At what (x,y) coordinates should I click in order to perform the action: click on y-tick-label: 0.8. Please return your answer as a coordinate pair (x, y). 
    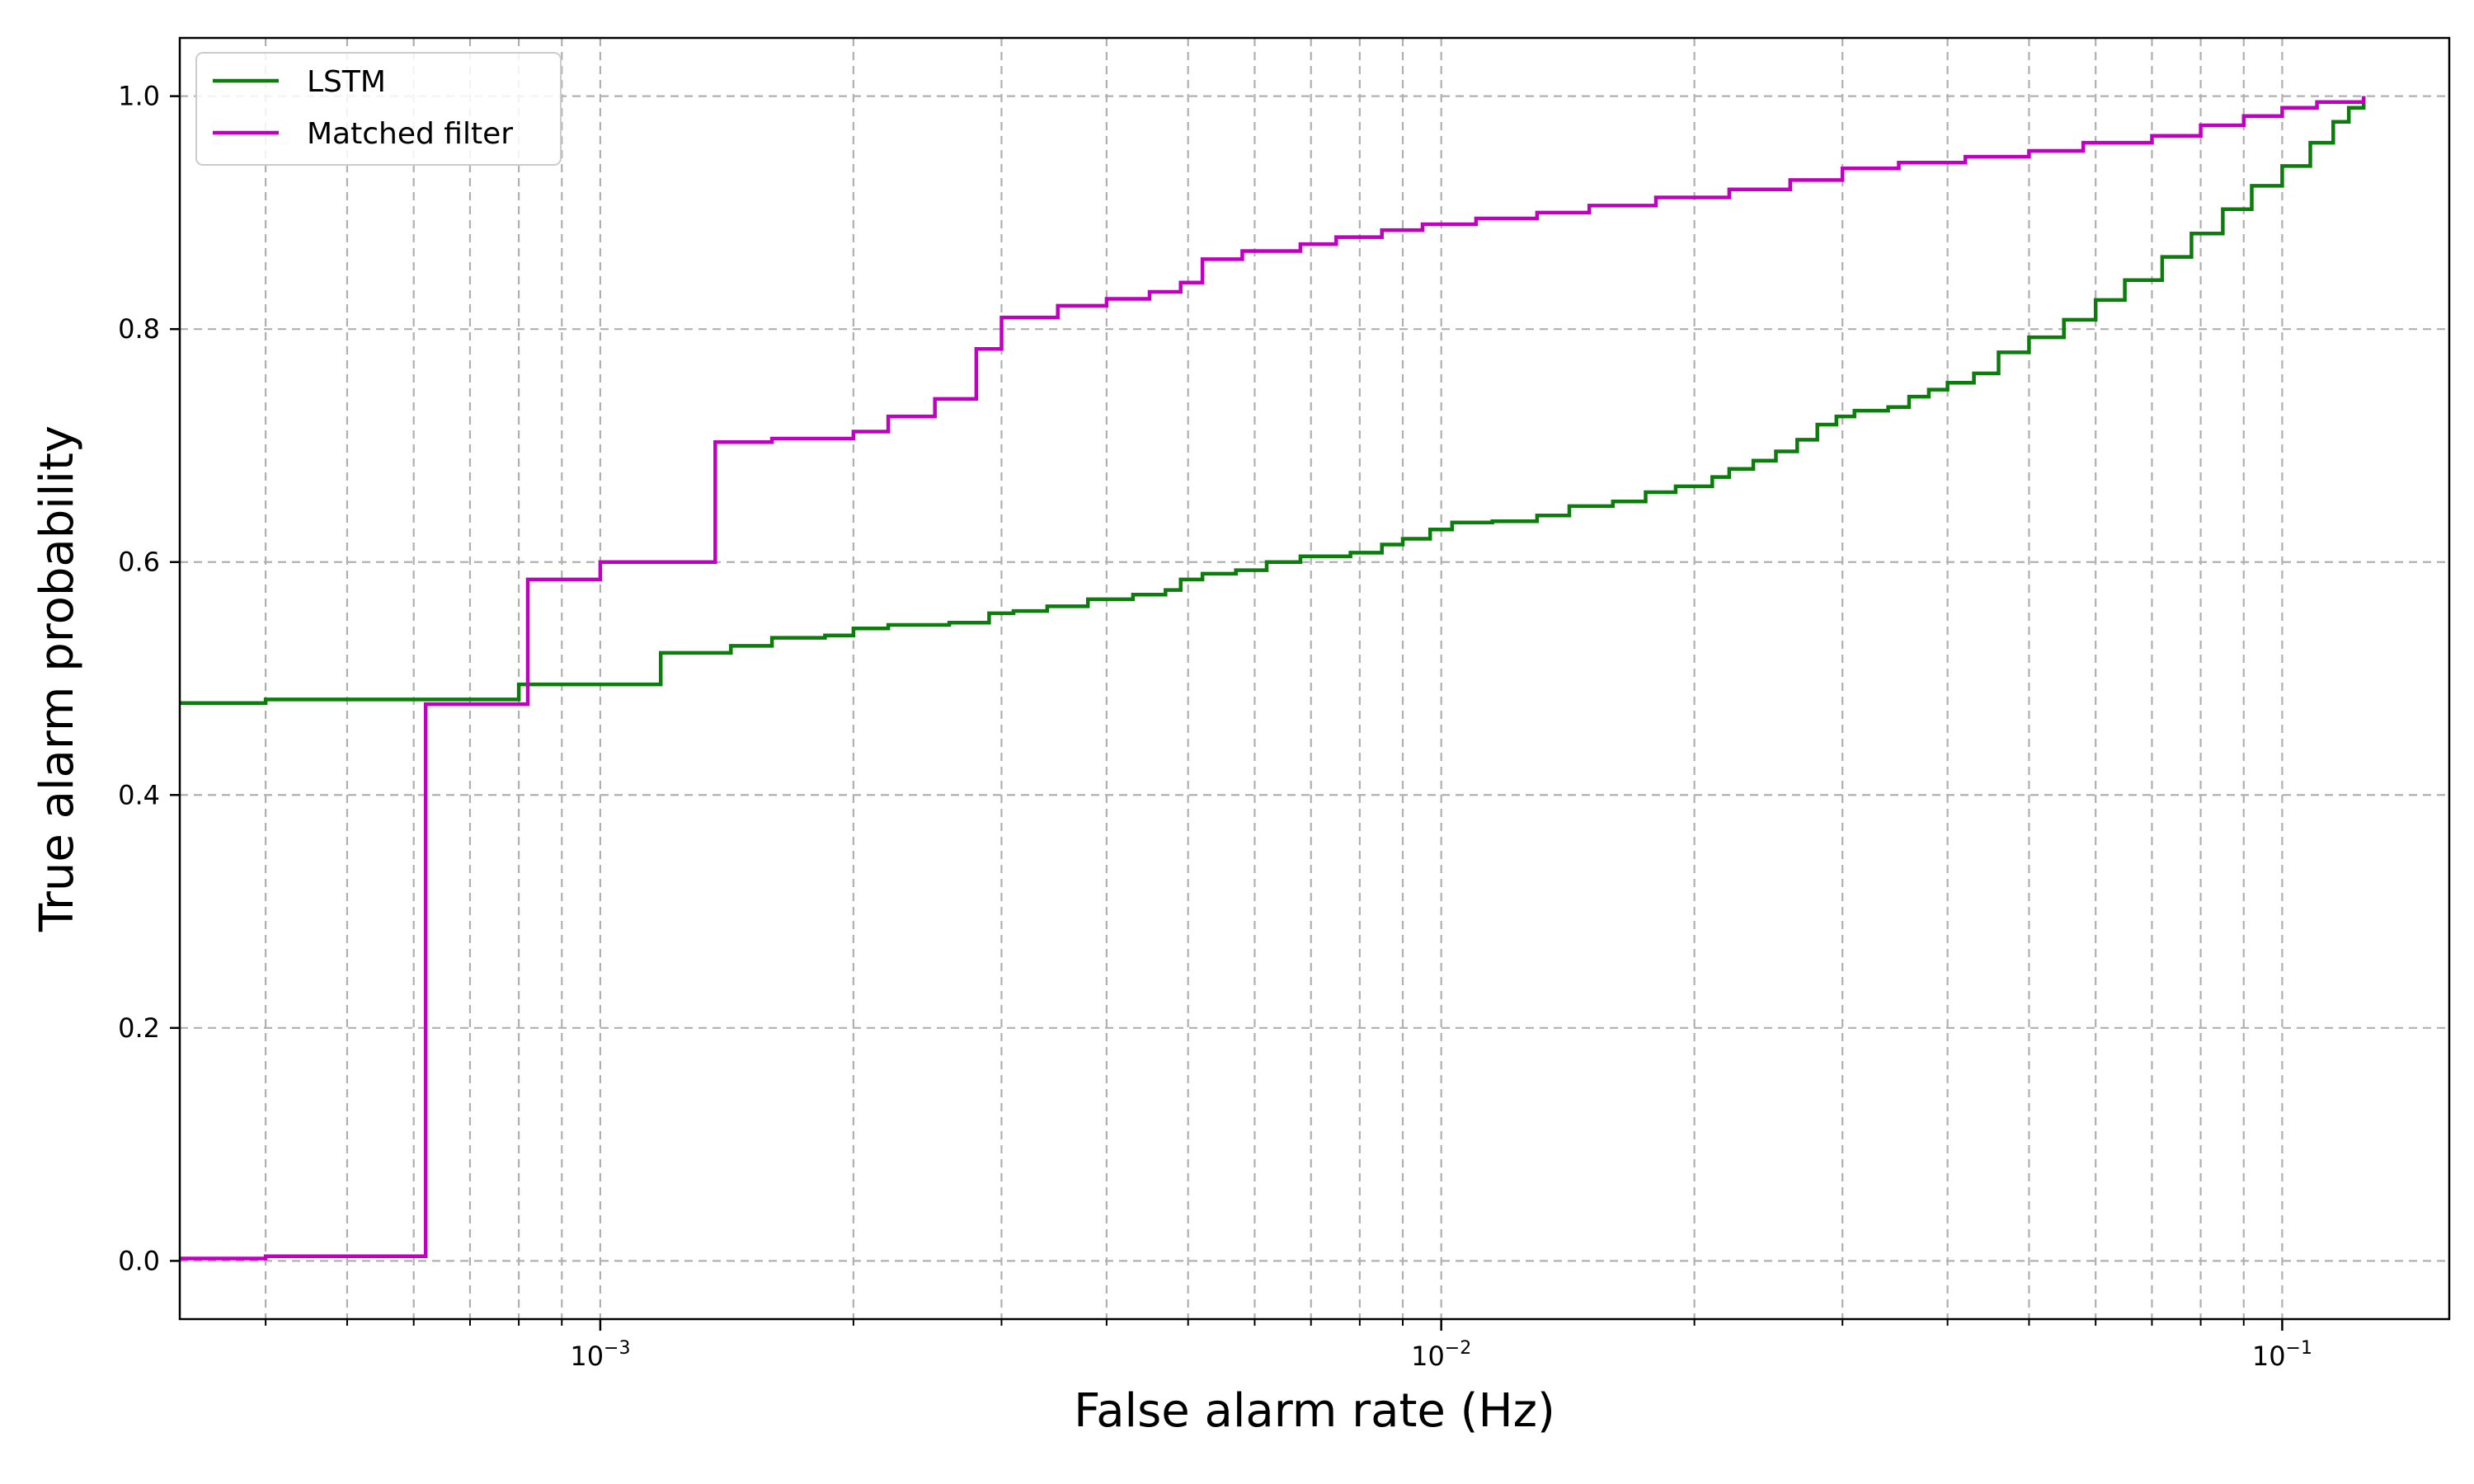
    Looking at the image, I should click on (139, 329).